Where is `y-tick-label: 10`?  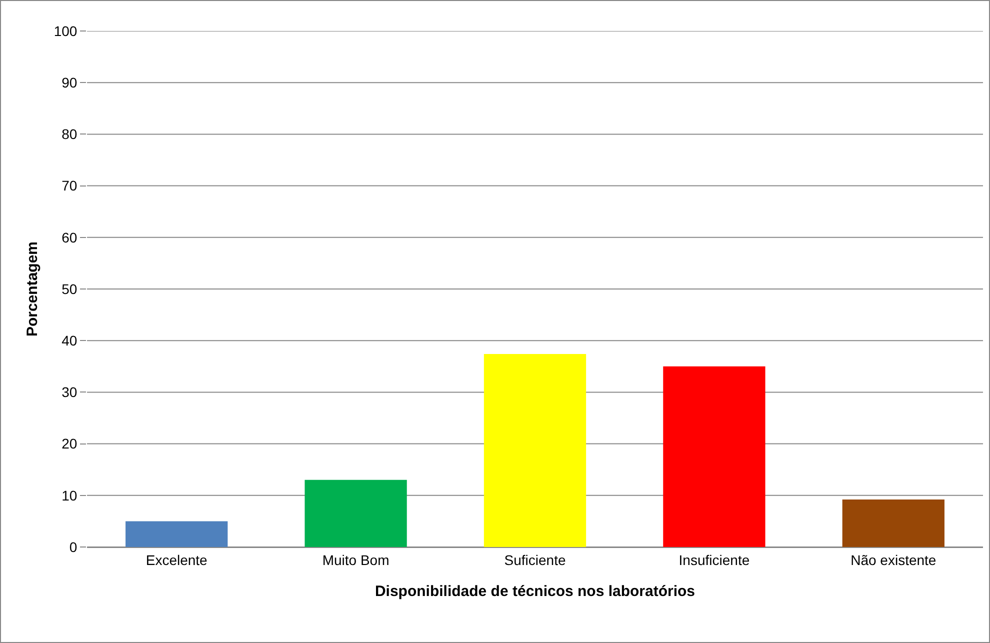
y-tick-label: 10 is located at coordinates (70, 495).